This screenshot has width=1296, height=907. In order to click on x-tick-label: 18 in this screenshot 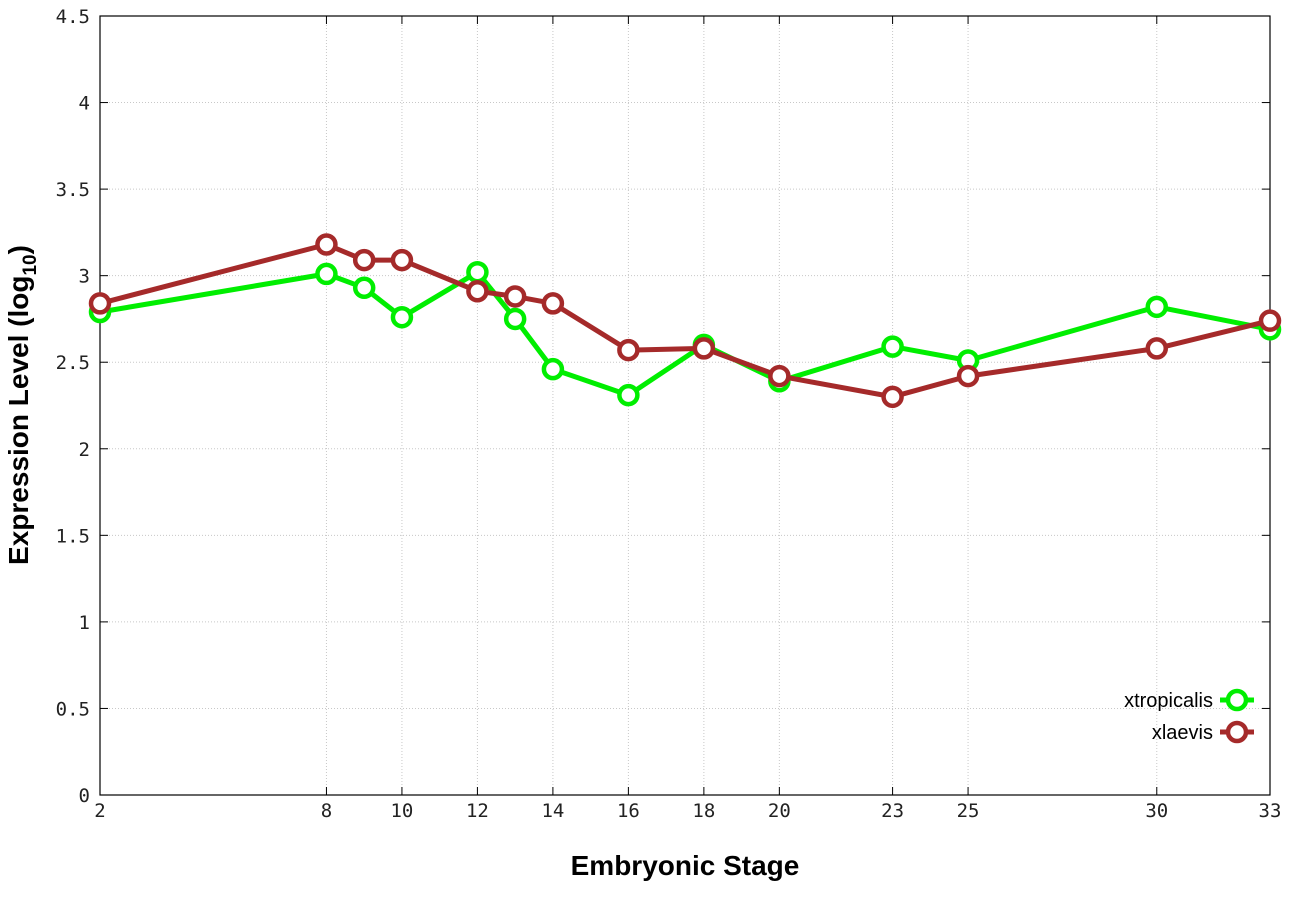, I will do `click(703, 811)`.